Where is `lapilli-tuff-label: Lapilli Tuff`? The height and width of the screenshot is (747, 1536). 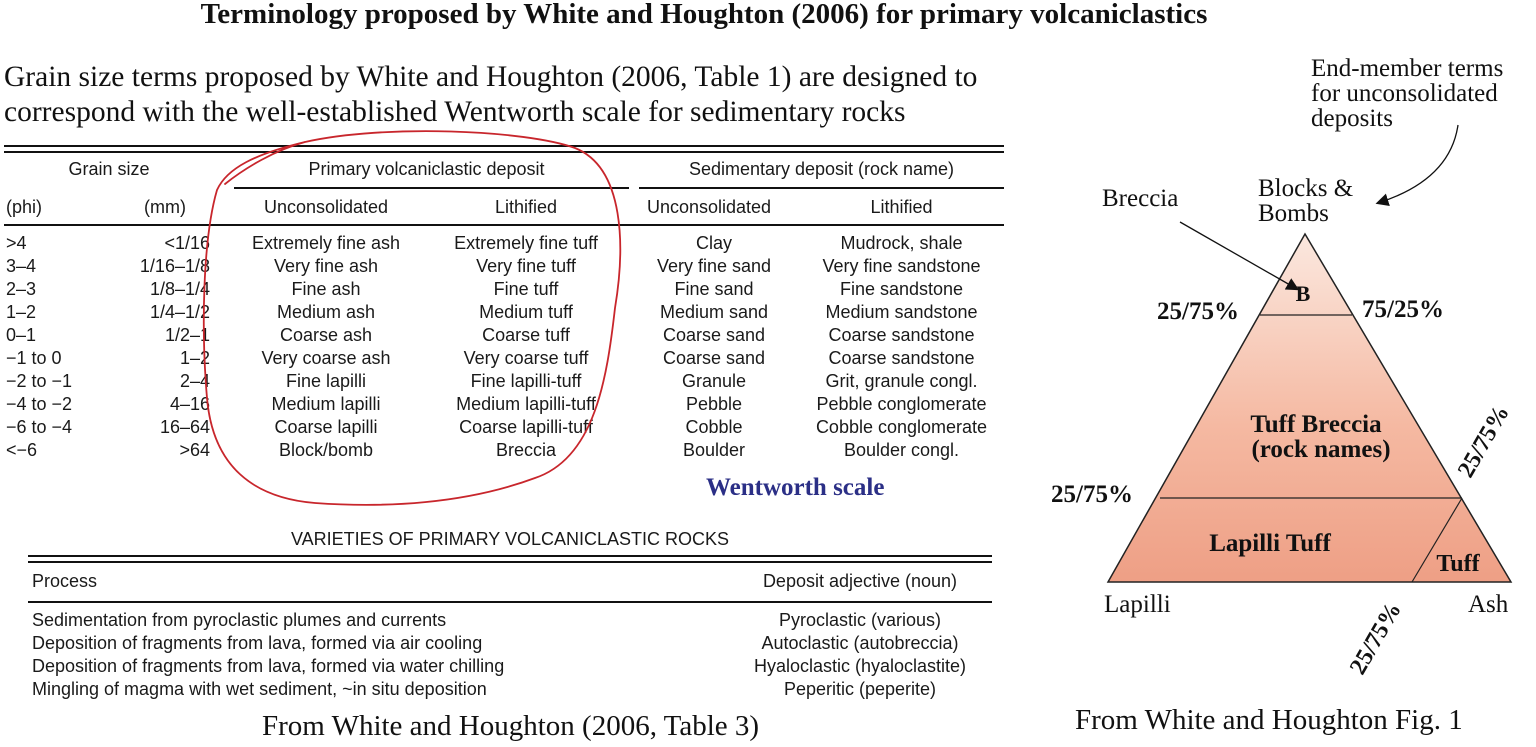 lapilli-tuff-label: Lapilli Tuff is located at coordinates (1270, 543).